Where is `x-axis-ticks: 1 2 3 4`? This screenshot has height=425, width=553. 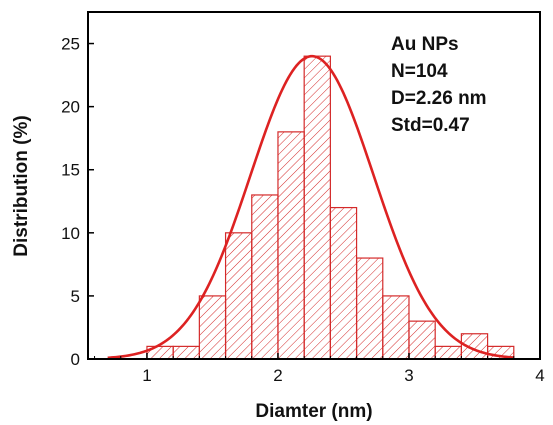
x-axis-ticks: 1 2 3 4 is located at coordinates (319, 369).